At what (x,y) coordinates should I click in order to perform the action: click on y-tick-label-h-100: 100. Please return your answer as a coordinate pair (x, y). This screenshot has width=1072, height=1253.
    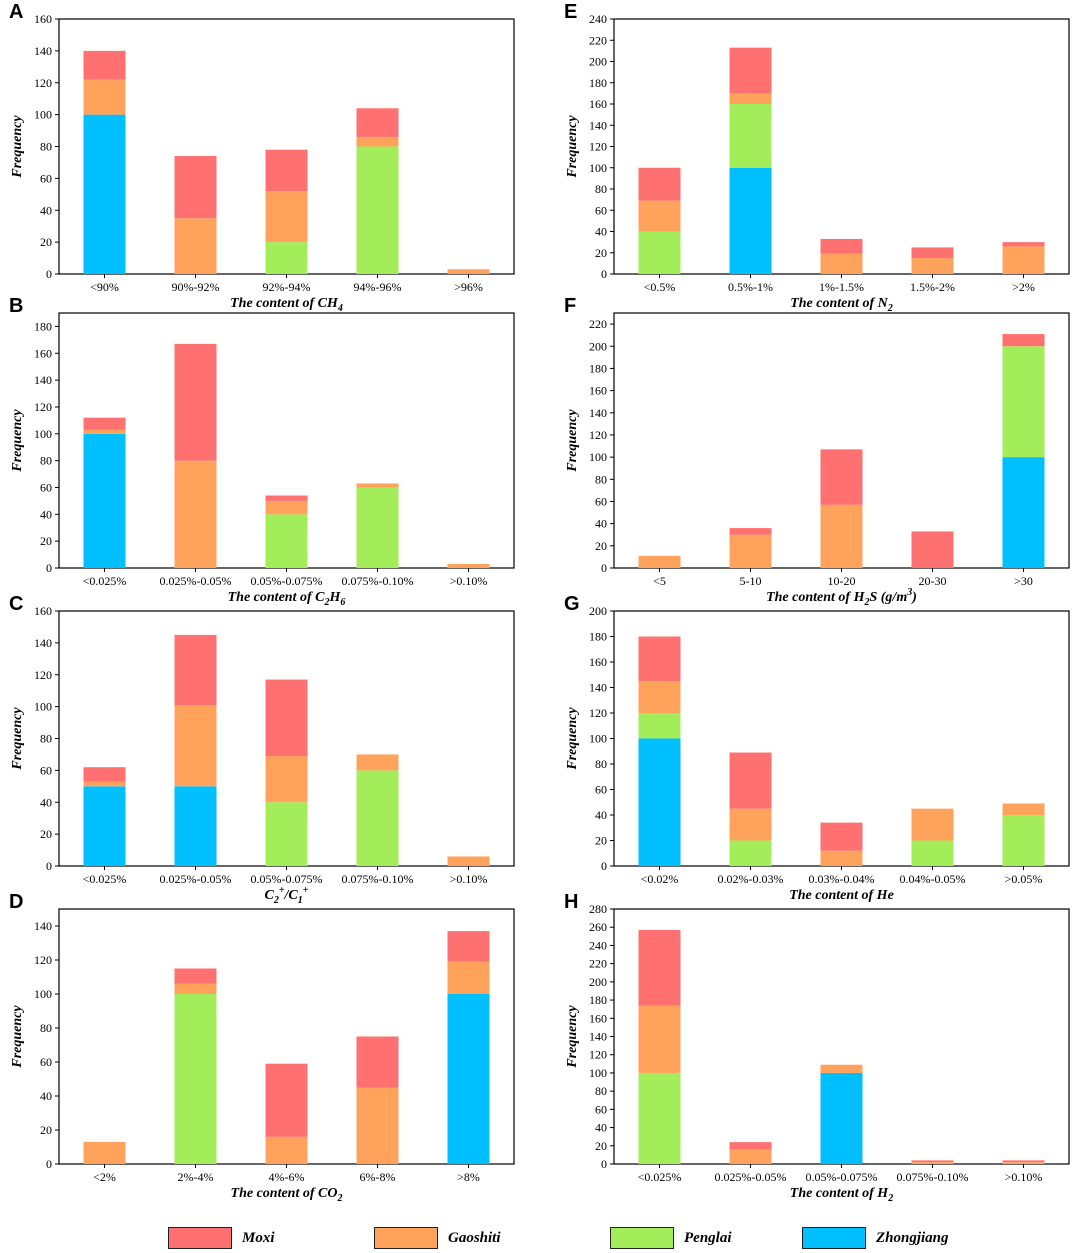
    Looking at the image, I should click on (598, 1073).